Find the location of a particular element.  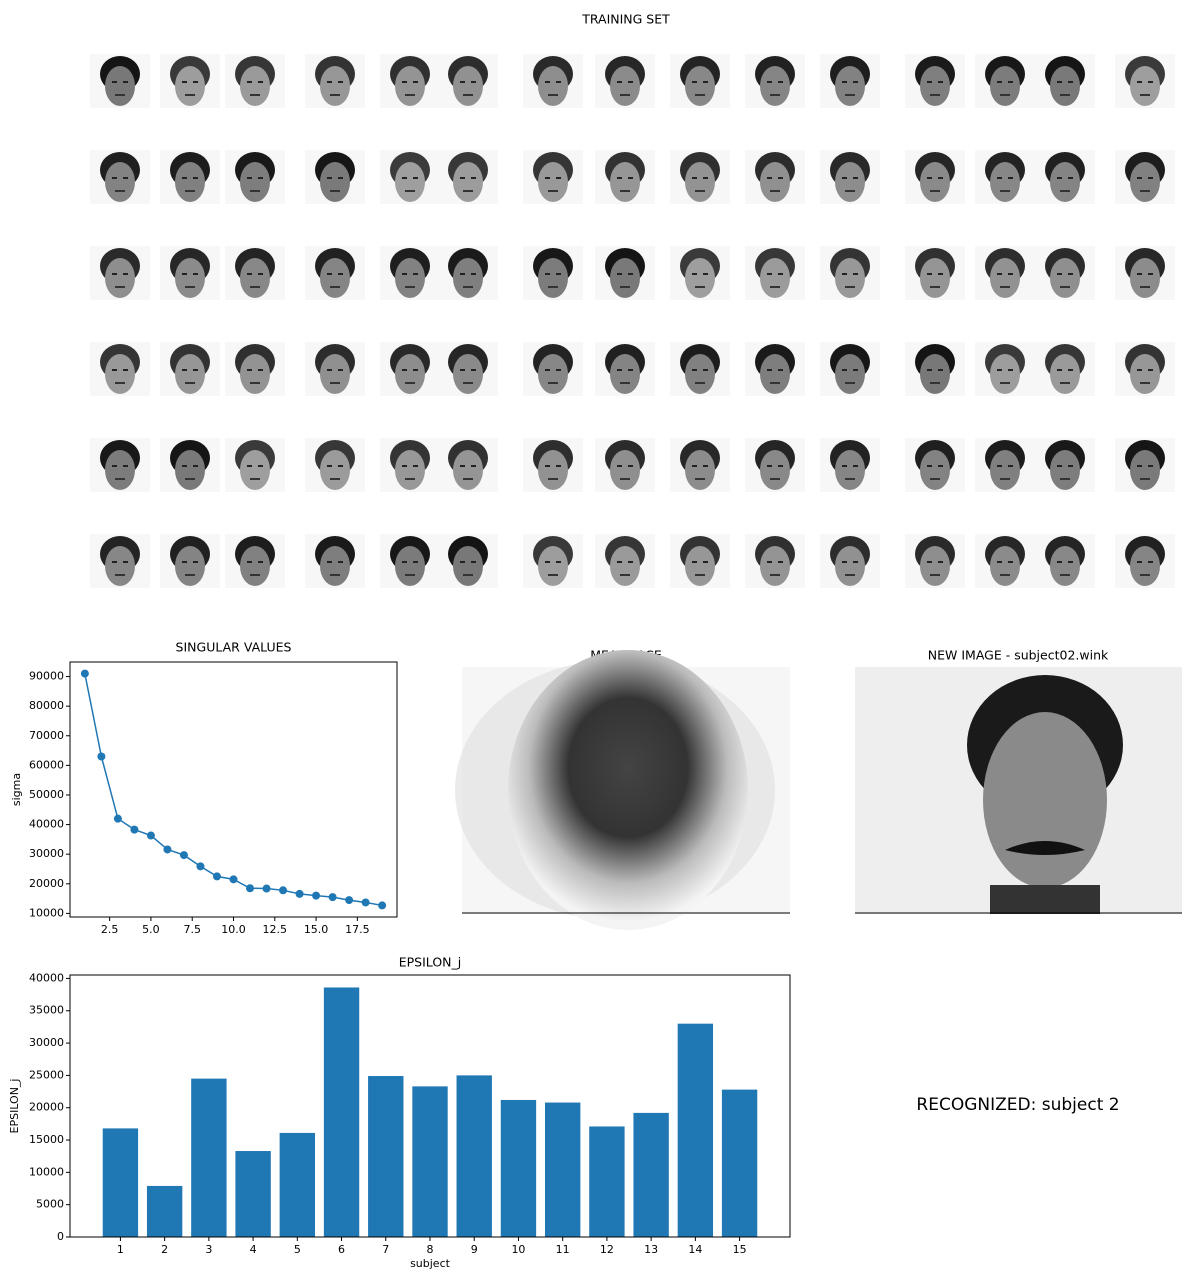

y-tick-label: 20000 is located at coordinates (46, 883).